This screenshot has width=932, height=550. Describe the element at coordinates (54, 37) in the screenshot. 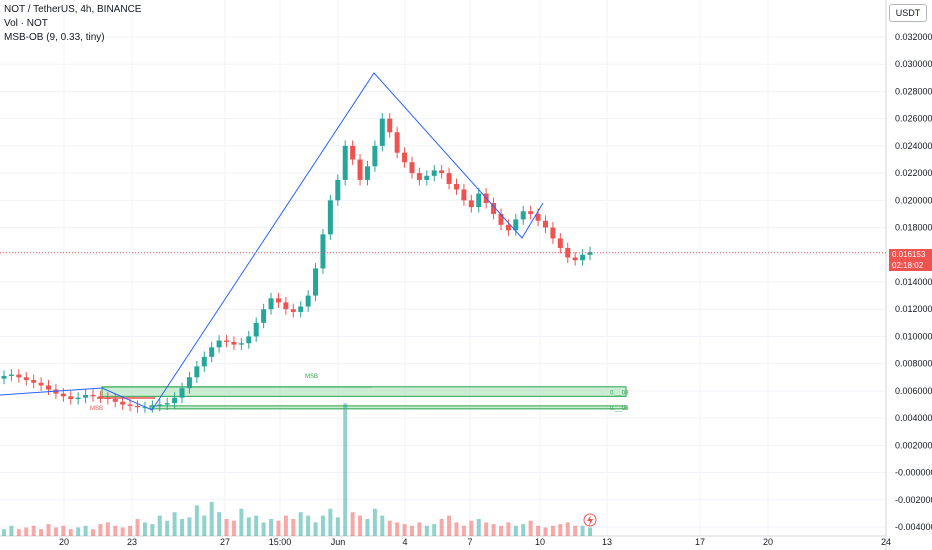

I see `indicator-legend: MSB-OB (9, 0.33, tiny)` at that location.